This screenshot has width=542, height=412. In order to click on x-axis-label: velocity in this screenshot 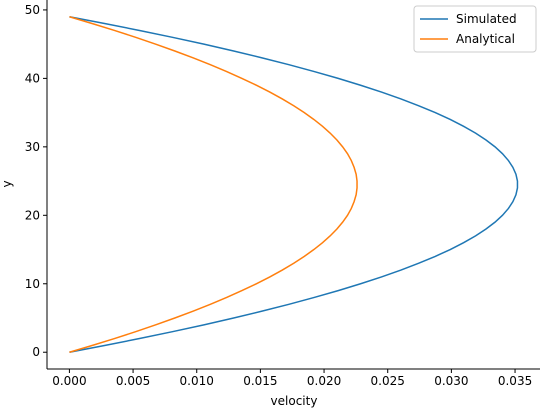, I will do `click(294, 401)`.